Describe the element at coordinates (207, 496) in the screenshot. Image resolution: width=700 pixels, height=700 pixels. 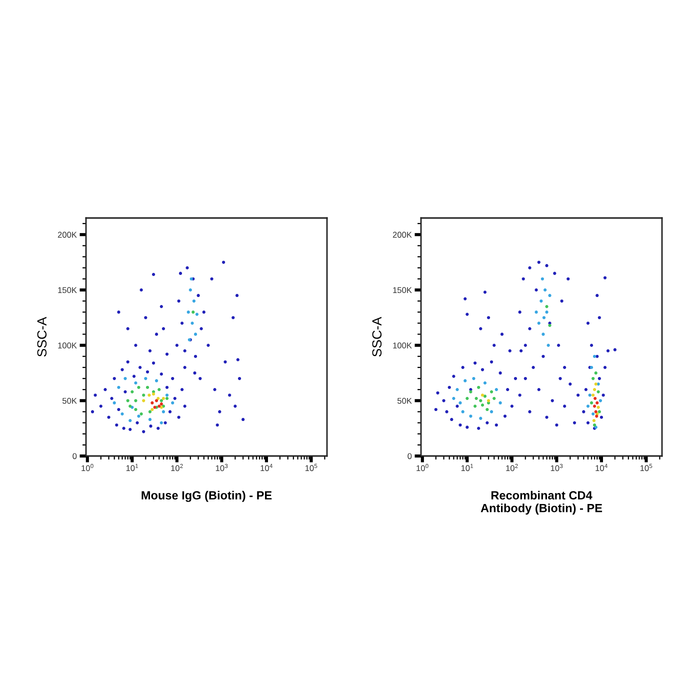
I see `x-axis-title: Mouse IgG (Biotin) - PE` at that location.